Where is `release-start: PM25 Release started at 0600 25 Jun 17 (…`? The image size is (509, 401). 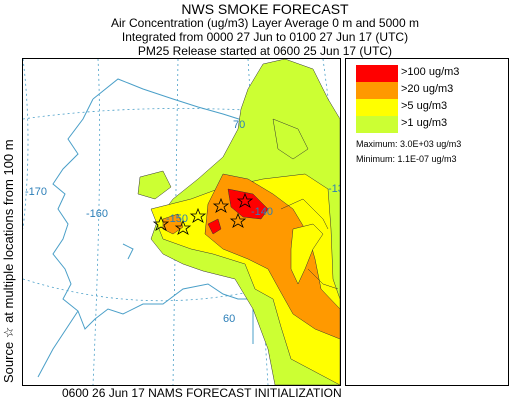 release-start: PM25 Release started at 0600 25 Jun 17 (… is located at coordinates (265, 51).